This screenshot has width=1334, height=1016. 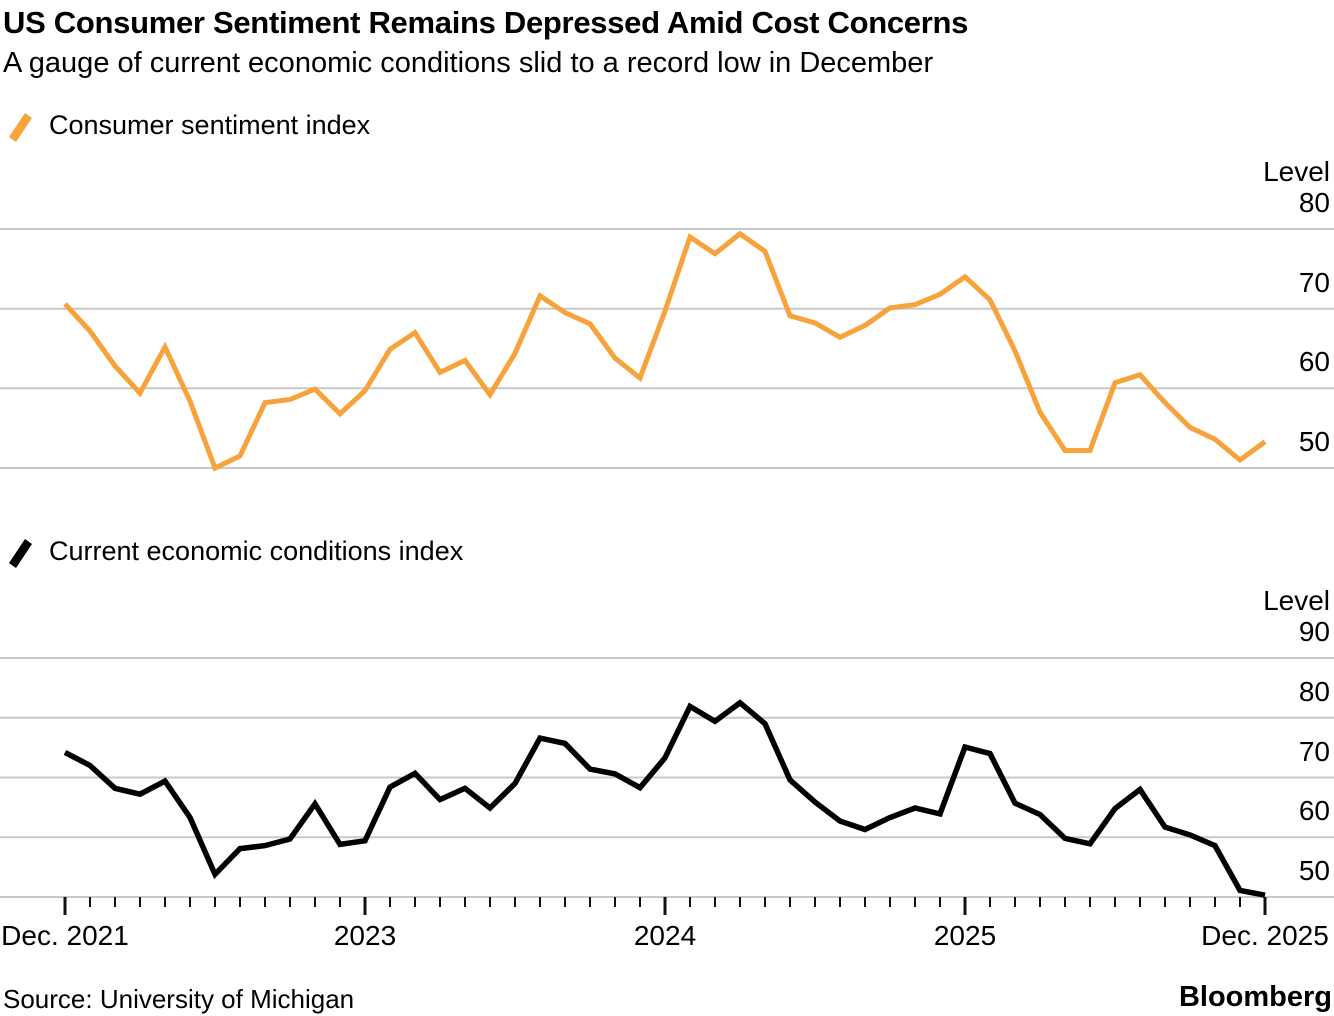 What do you see at coordinates (20, 553) in the screenshot?
I see `black-slash-legend-icon` at bounding box center [20, 553].